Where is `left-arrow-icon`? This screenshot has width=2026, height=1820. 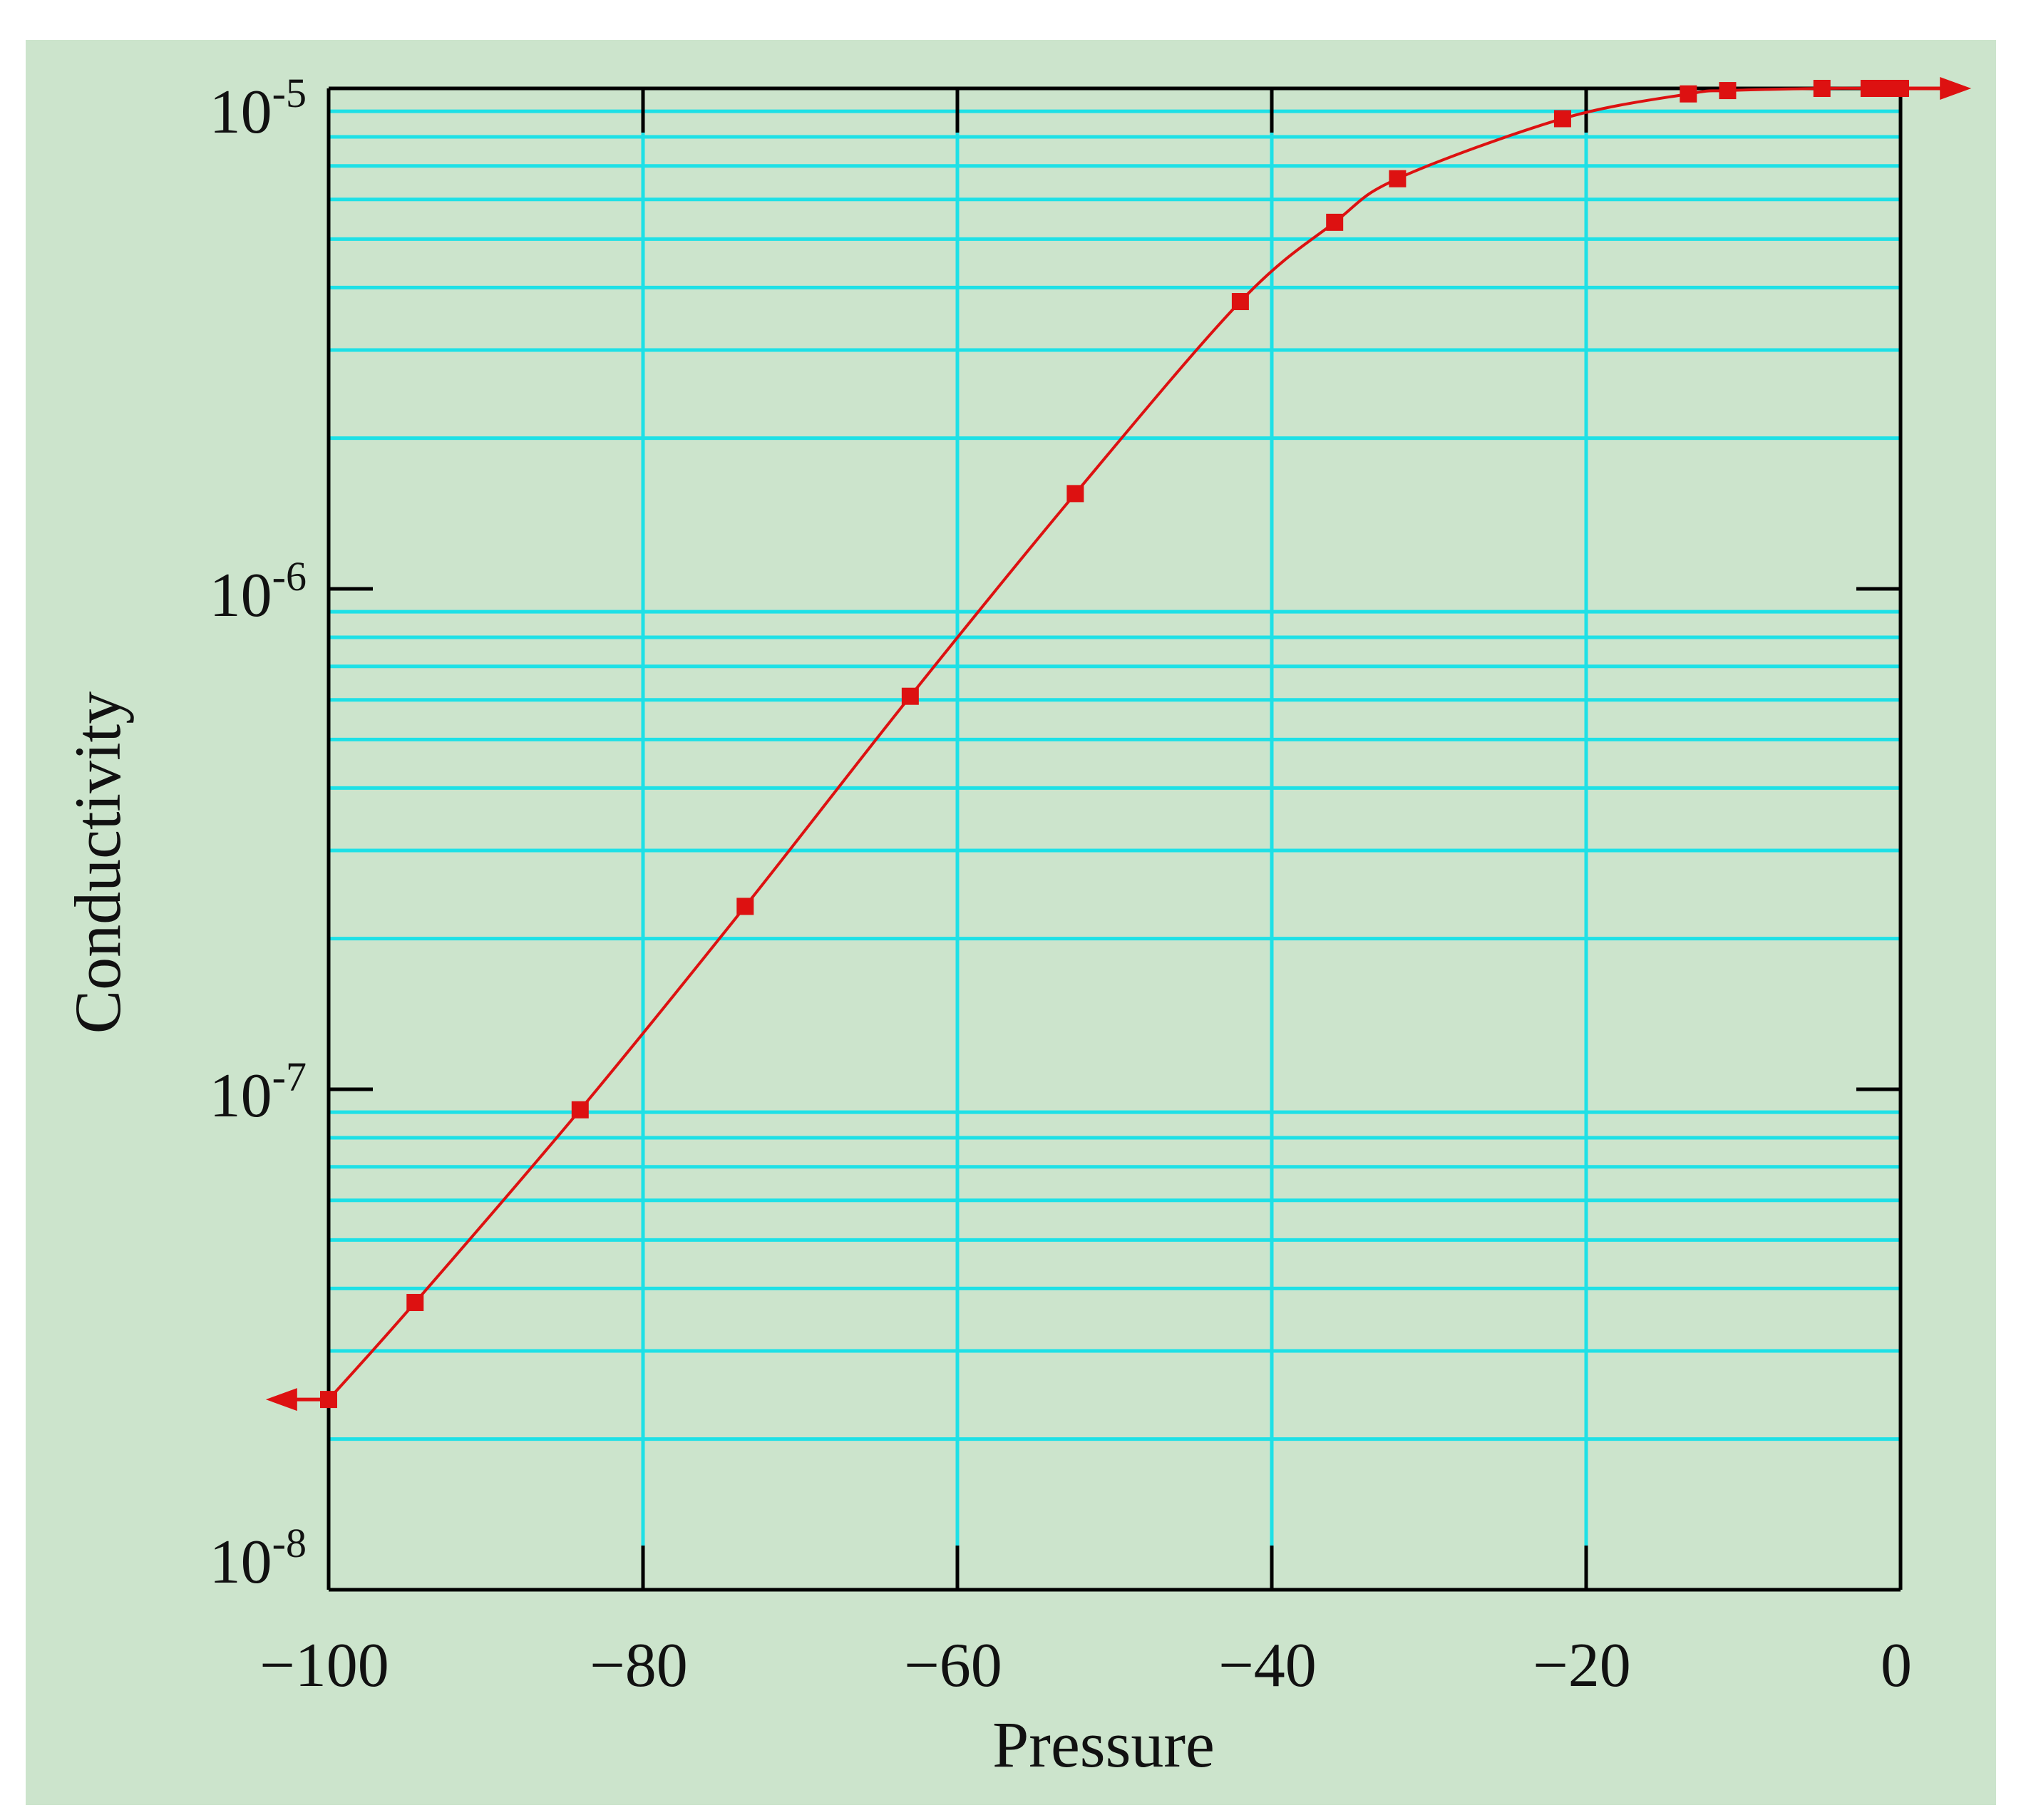
left-arrow-icon is located at coordinates (281, 1400).